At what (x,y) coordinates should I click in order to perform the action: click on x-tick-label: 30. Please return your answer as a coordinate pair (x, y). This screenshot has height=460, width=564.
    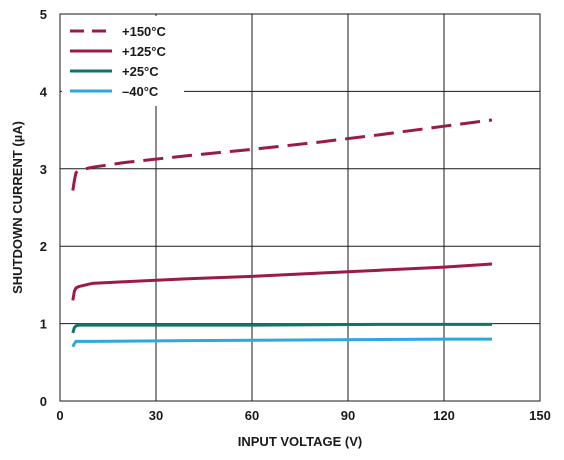
    Looking at the image, I should click on (156, 415).